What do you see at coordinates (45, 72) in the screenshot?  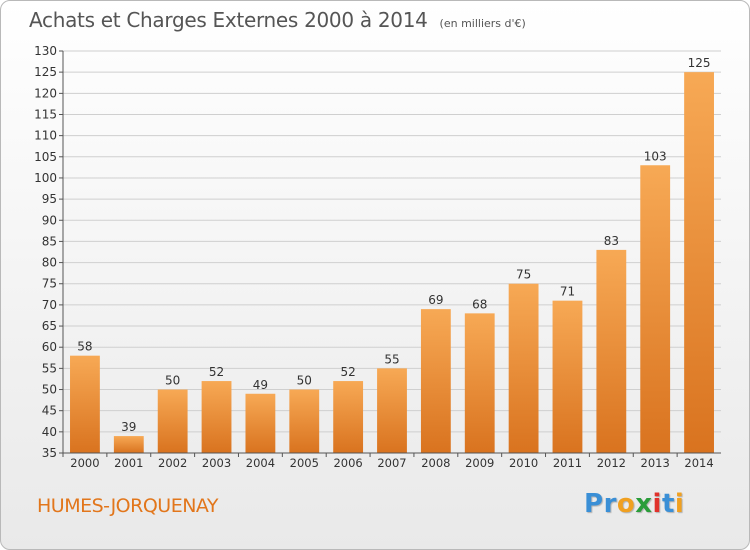 I see `y-tick-label: 125` at bounding box center [45, 72].